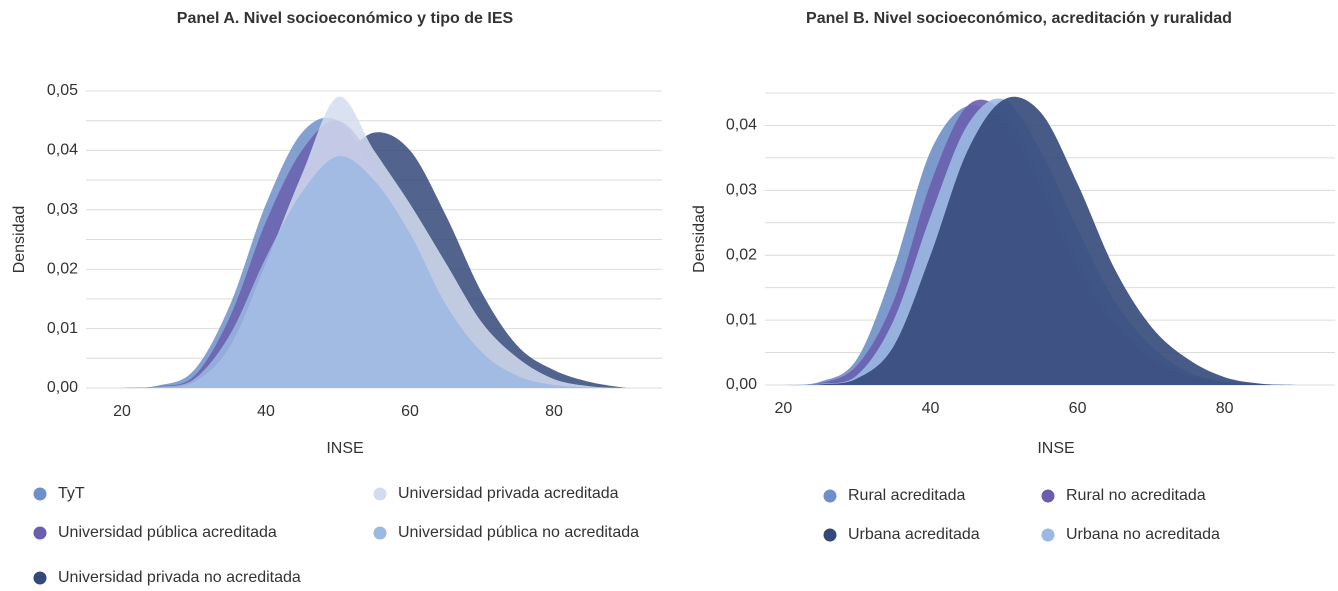  Describe the element at coordinates (508, 493) in the screenshot. I see `legend-label: Universidad privada acreditada` at that location.